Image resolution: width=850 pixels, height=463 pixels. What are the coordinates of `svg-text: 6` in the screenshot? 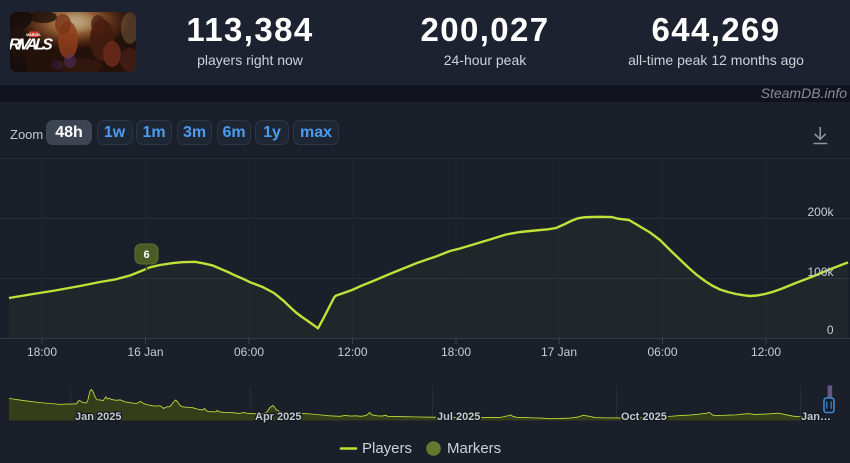 It's located at (146, 255).